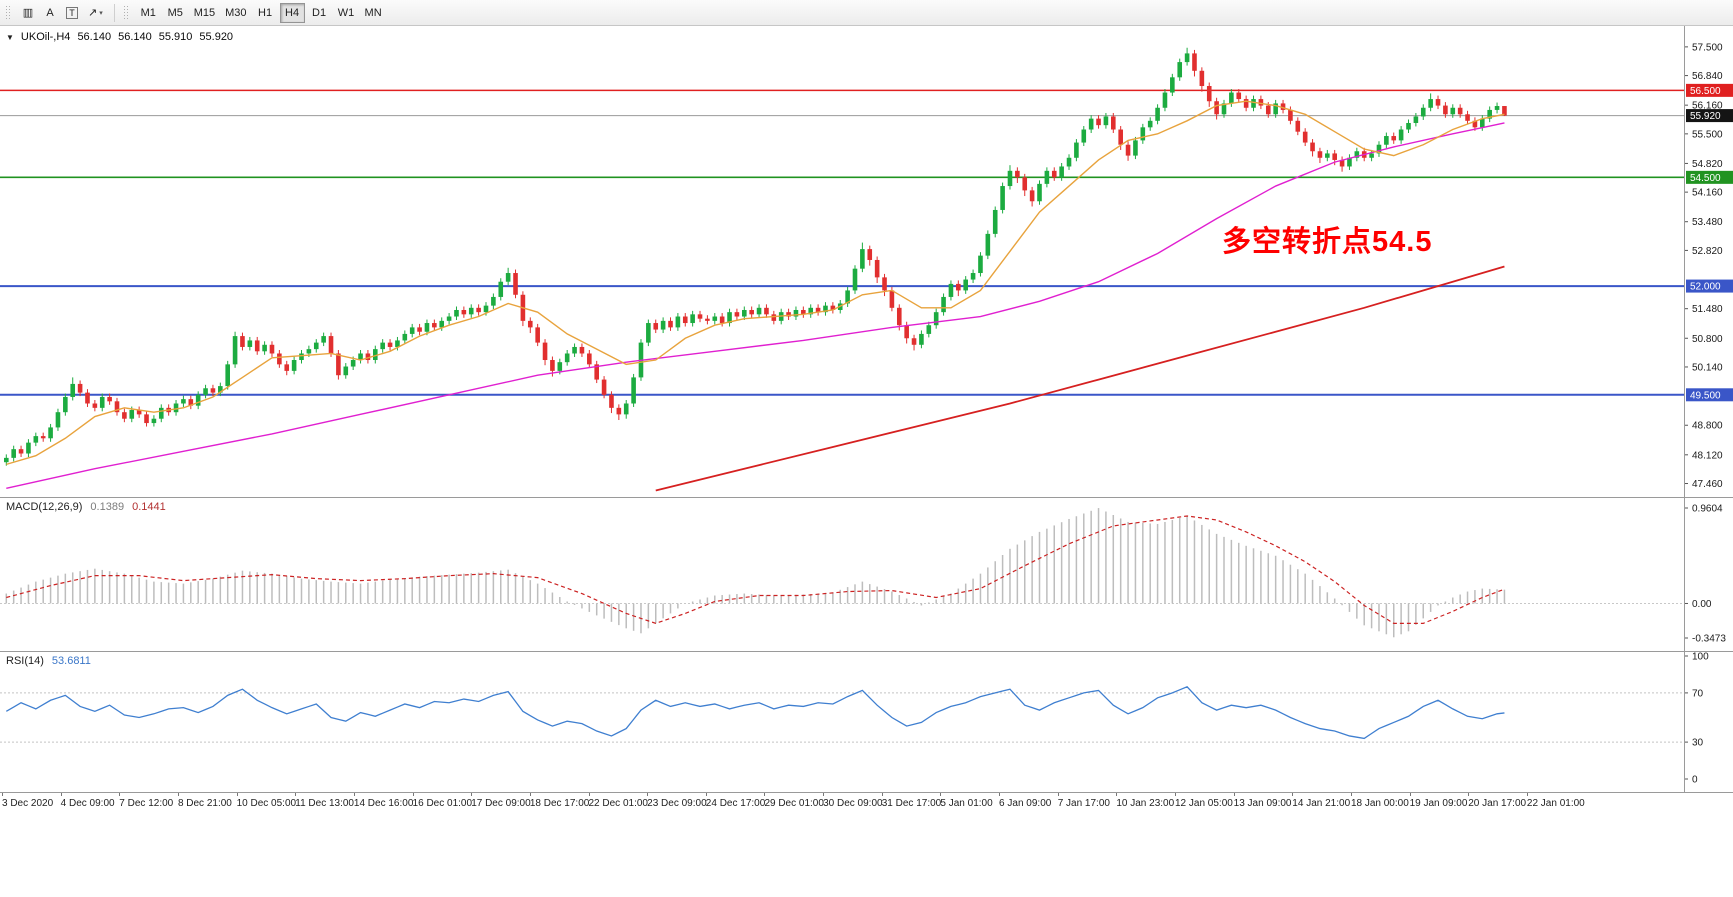 The image size is (1733, 897). What do you see at coordinates (1695, 780) in the screenshot?
I see `rsi-tick-label: 0` at bounding box center [1695, 780].